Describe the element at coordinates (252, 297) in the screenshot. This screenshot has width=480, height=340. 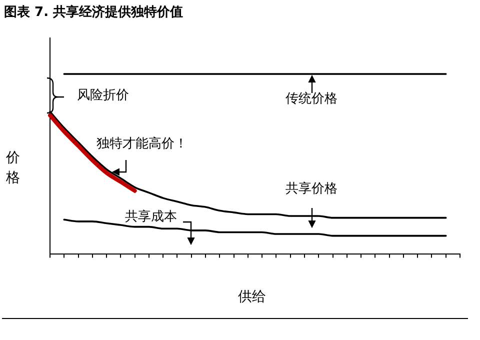
I see `x-axis-title: 供给` at that location.